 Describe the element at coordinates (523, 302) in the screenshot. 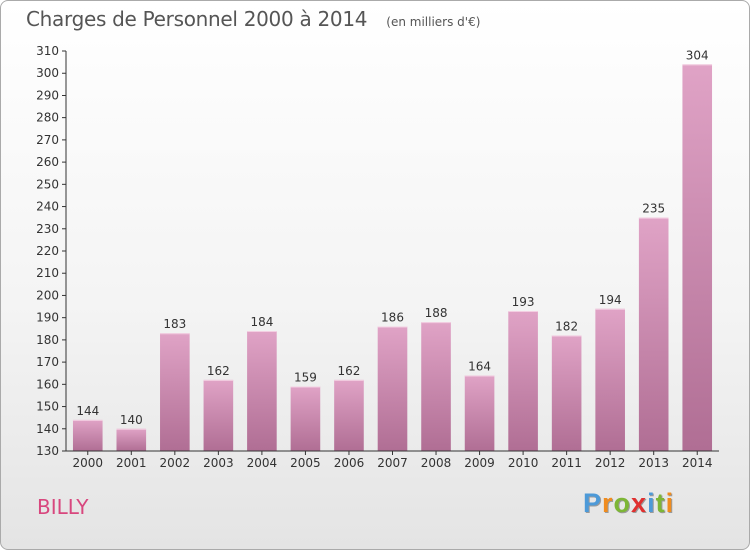

I see `data-label: 193` at that location.